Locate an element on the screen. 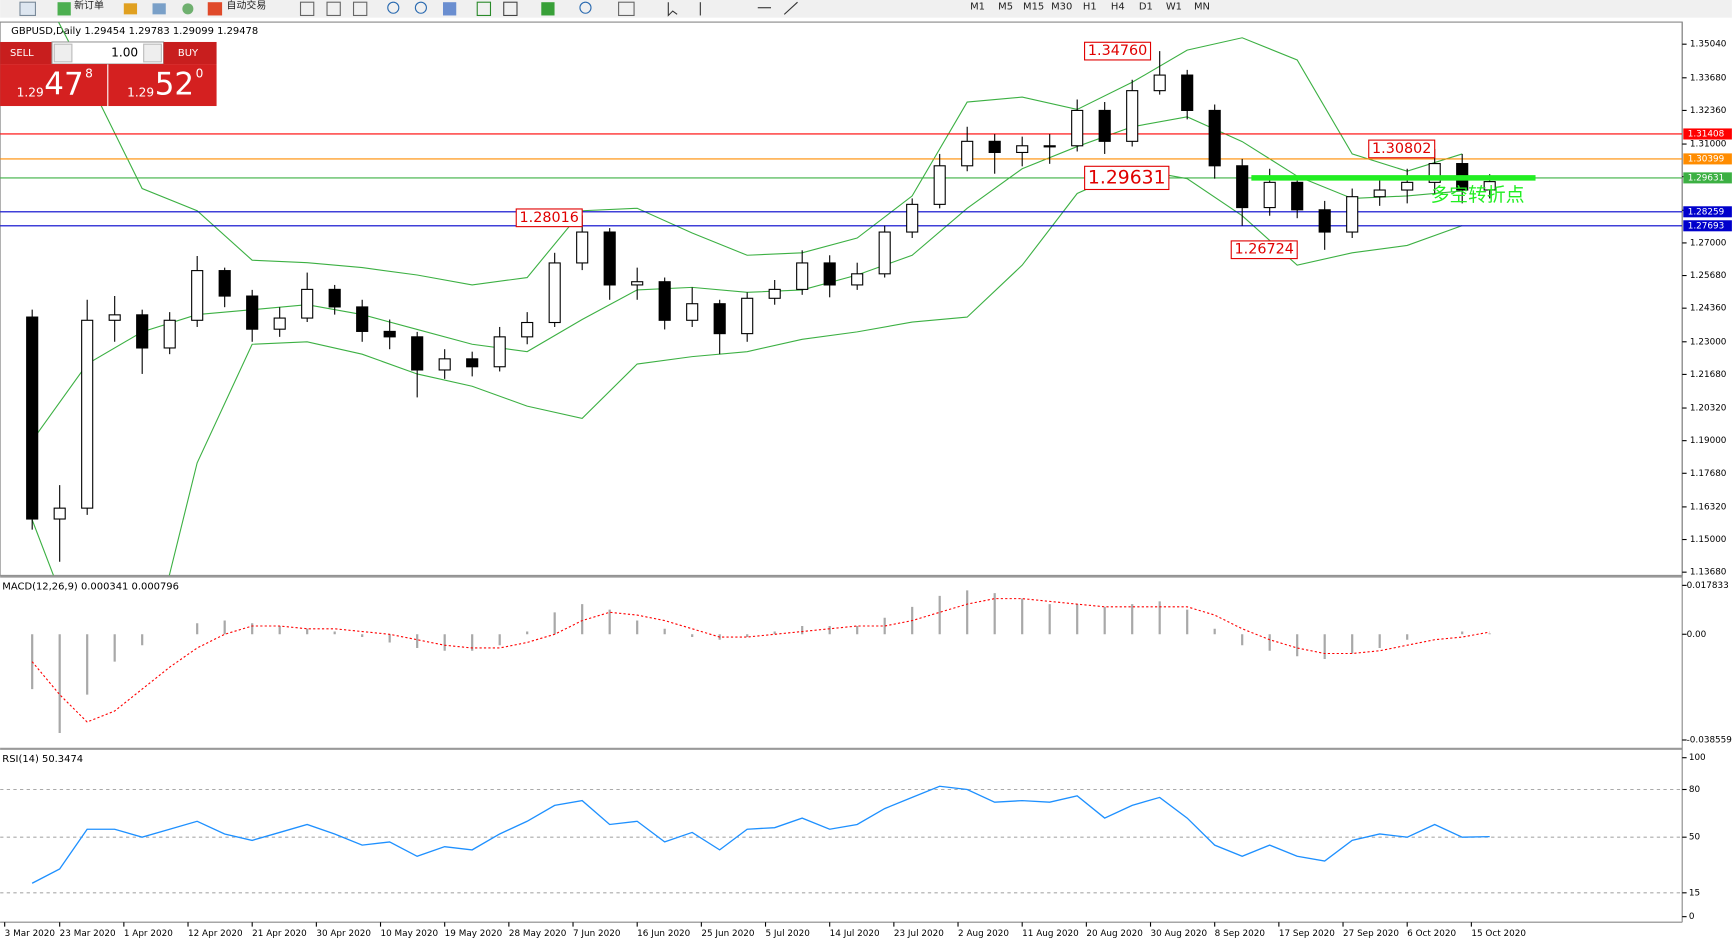 This screenshot has width=1732, height=941. timeframe-button: D1 is located at coordinates (1146, 7).